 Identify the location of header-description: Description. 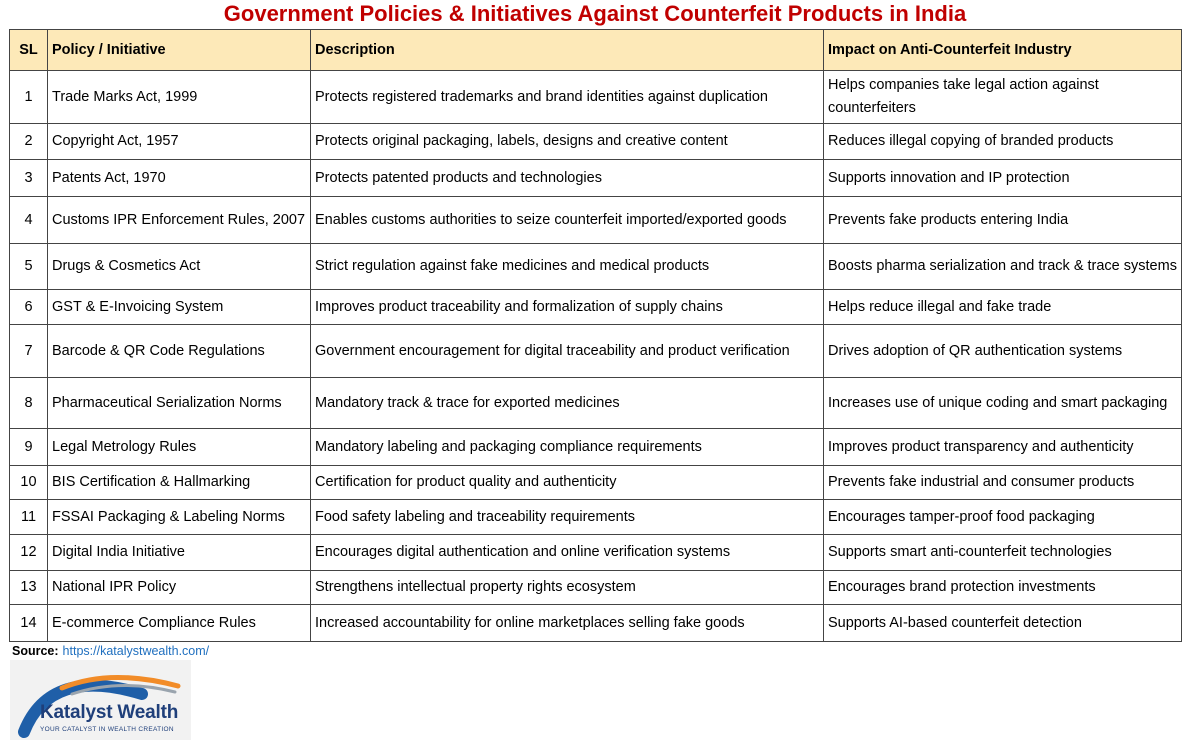
(567, 50).